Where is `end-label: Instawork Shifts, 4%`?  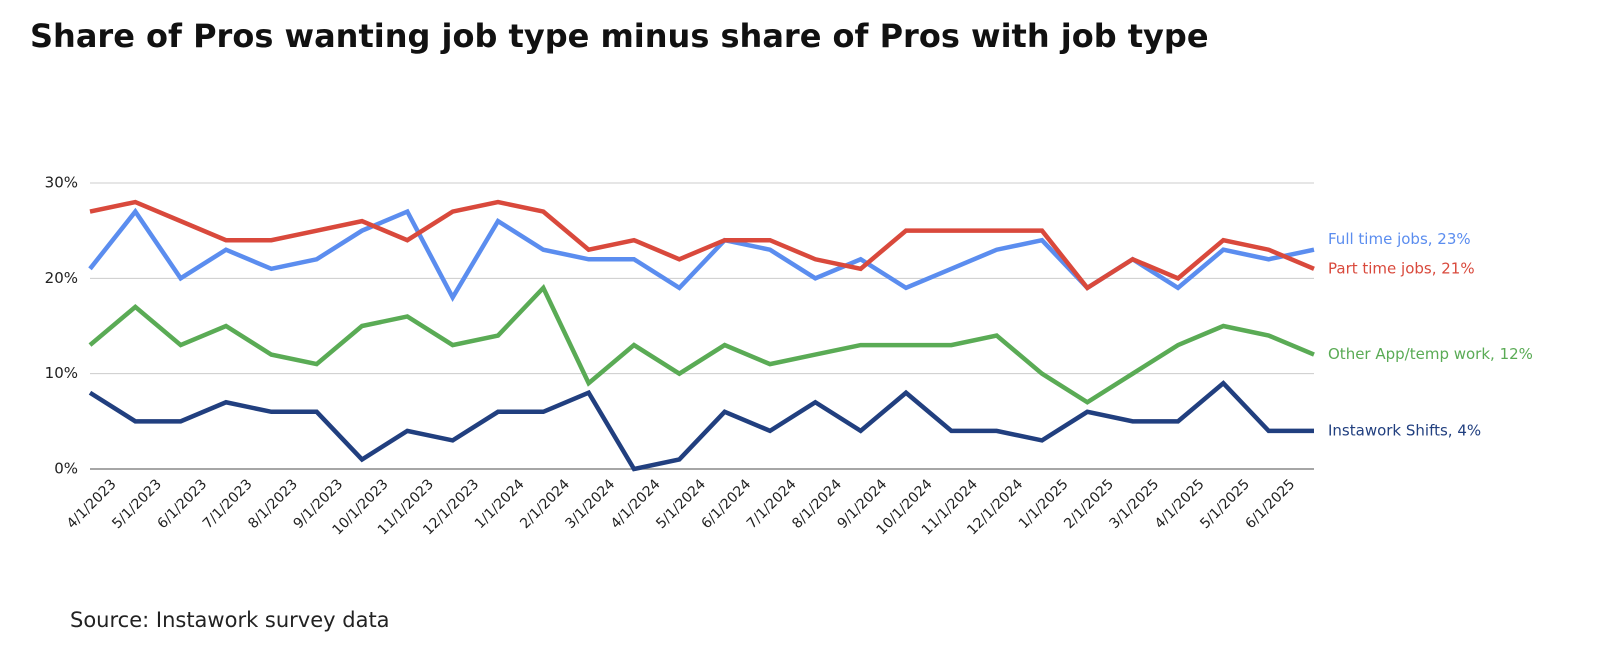
end-label: Instawork Shifts, 4% is located at coordinates (1404, 430).